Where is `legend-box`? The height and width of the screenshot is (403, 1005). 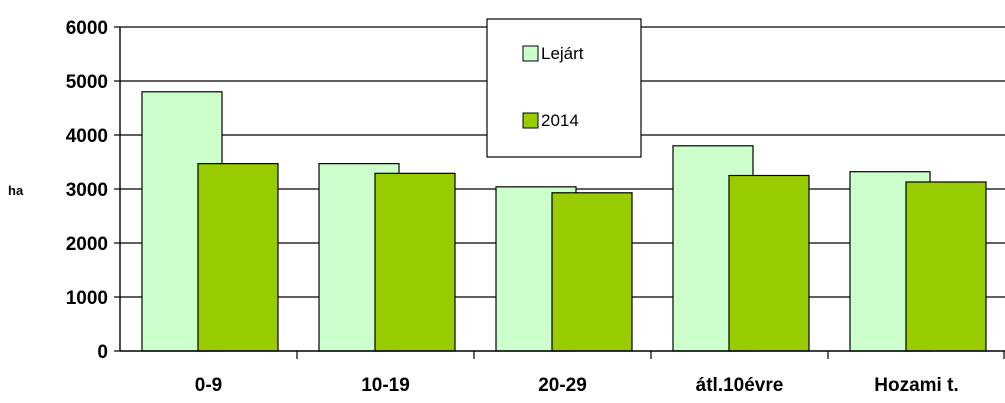
legend-box is located at coordinates (564, 88).